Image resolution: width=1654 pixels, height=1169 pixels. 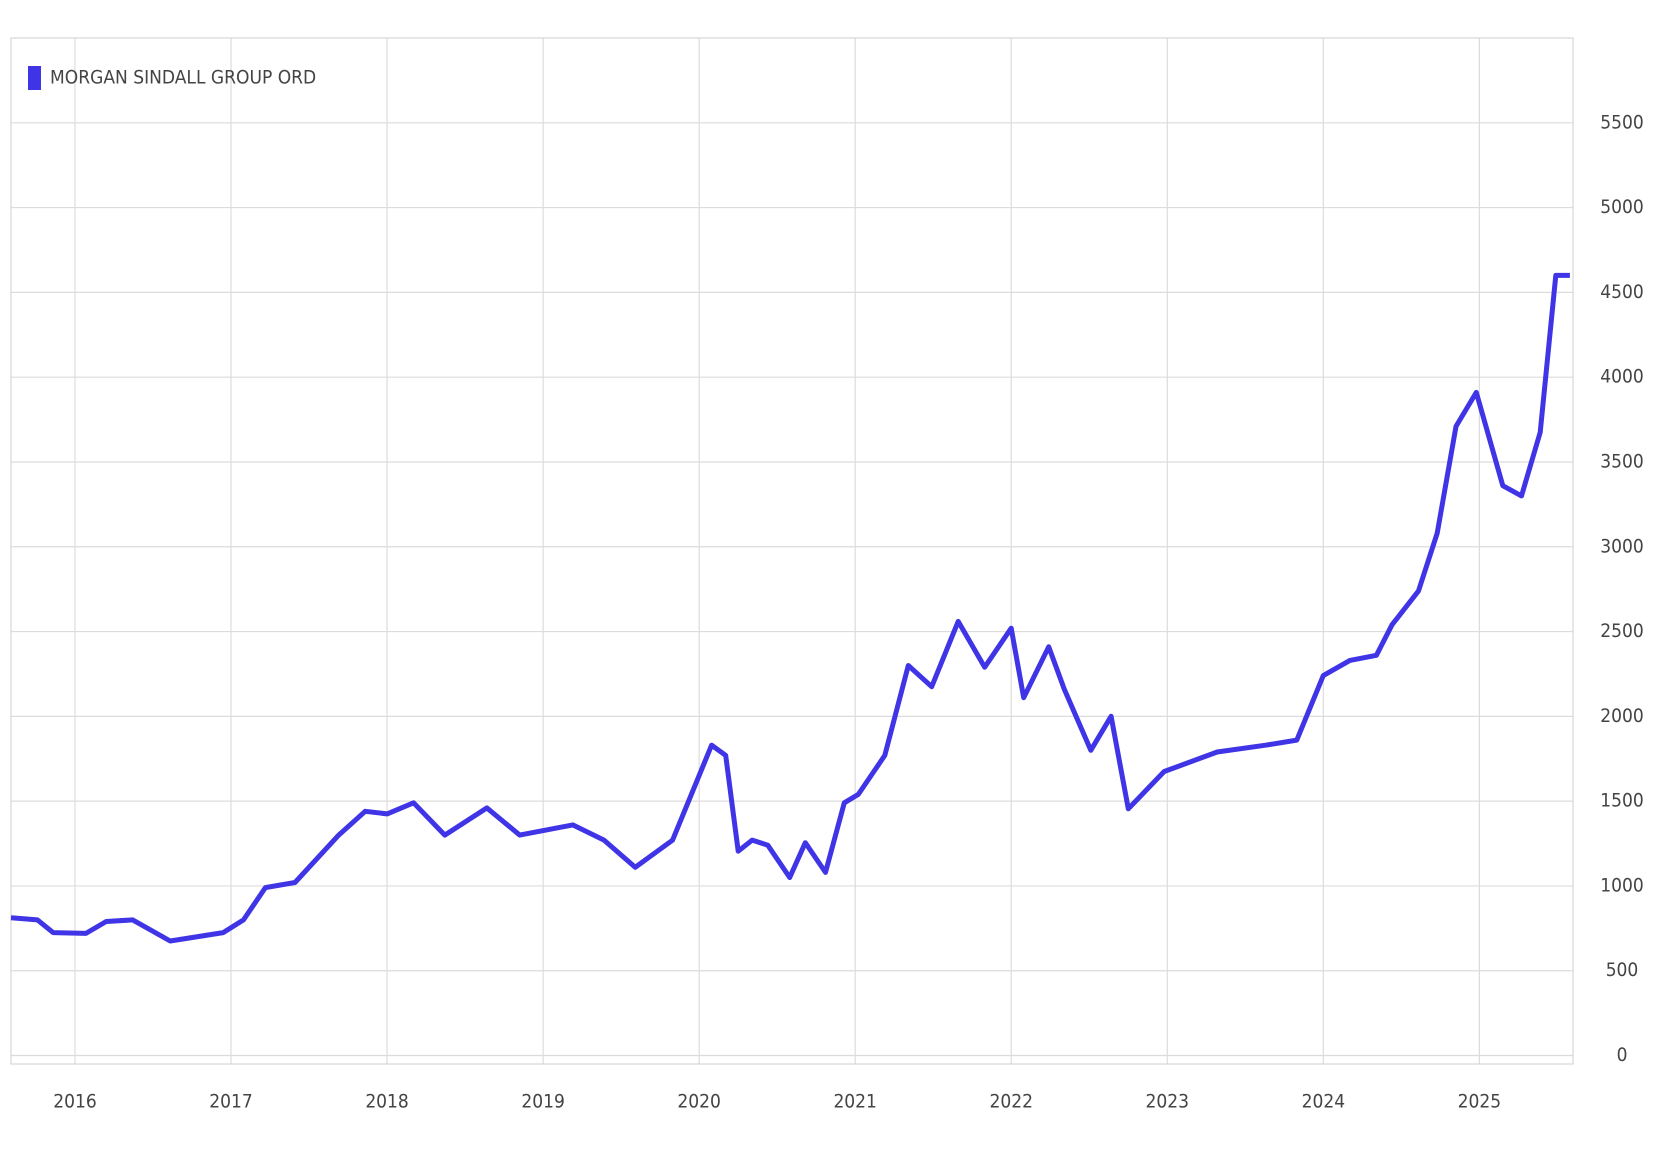 I want to click on x-tick-label: 2020, so click(x=699, y=1102).